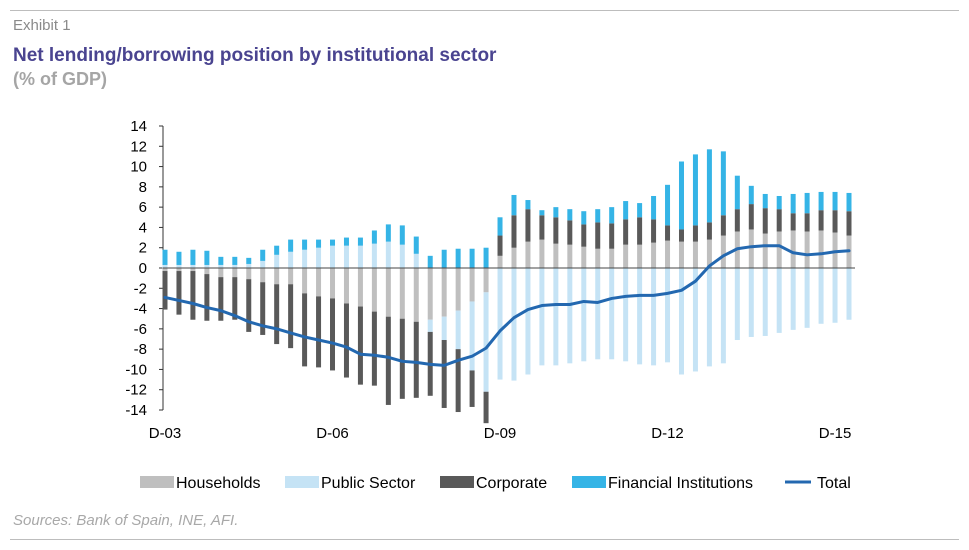 Image resolution: width=969 pixels, height=550 pixels. I want to click on source-note: Sources: Bank of Spain, INE, AFI., so click(126, 520).